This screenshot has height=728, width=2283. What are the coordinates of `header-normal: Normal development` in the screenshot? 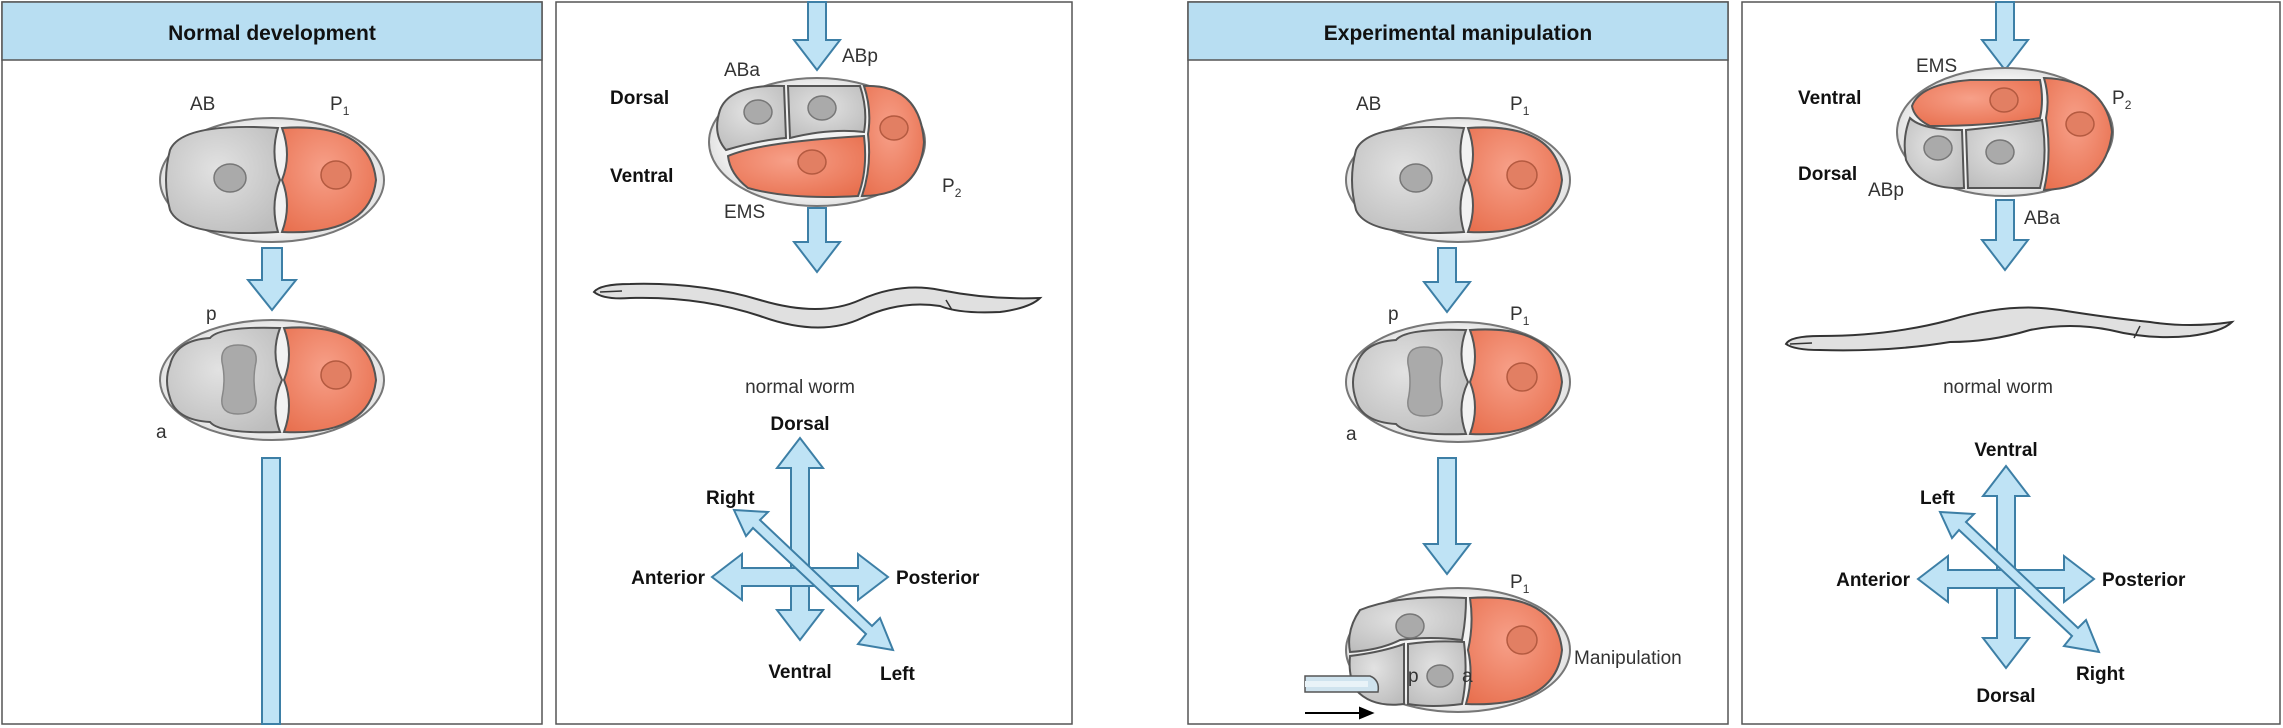 It's located at (272, 33).